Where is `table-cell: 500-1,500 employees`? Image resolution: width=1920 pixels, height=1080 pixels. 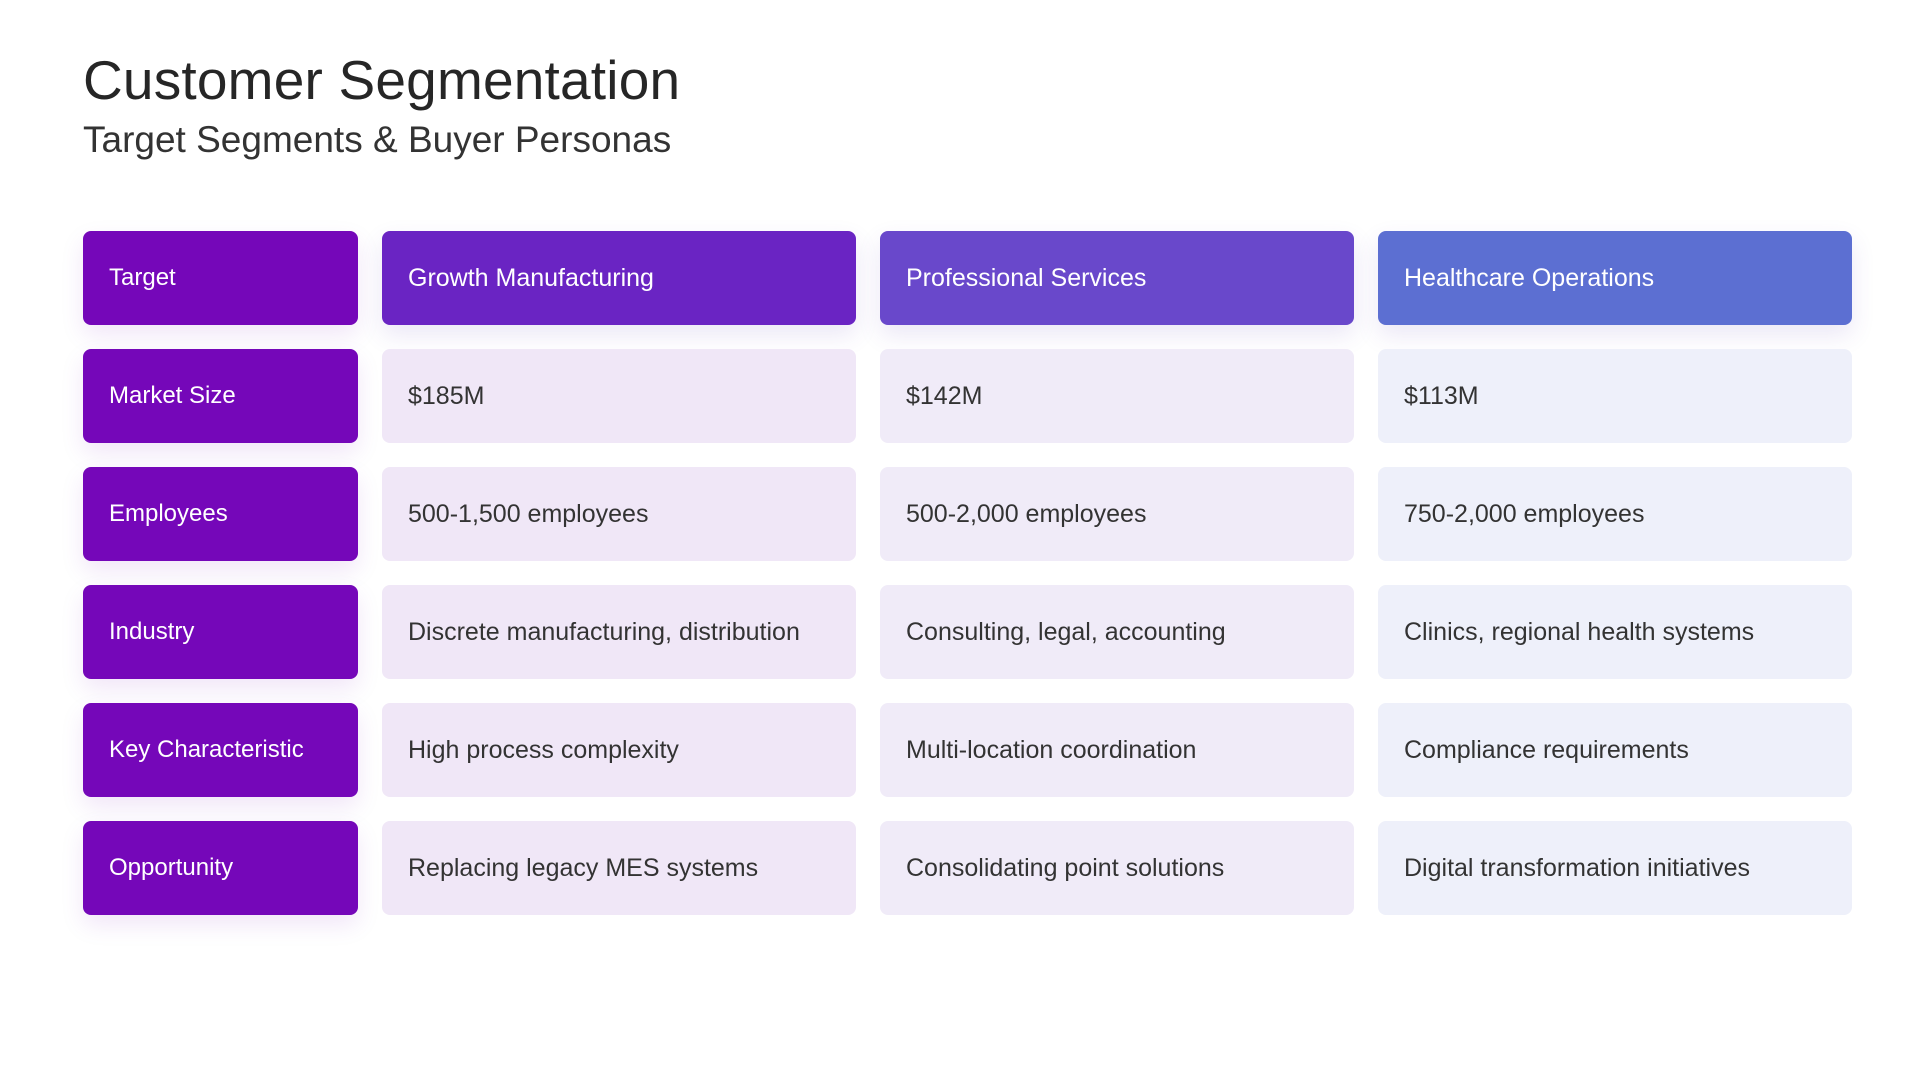 table-cell: 500-1,500 employees is located at coordinates (619, 514).